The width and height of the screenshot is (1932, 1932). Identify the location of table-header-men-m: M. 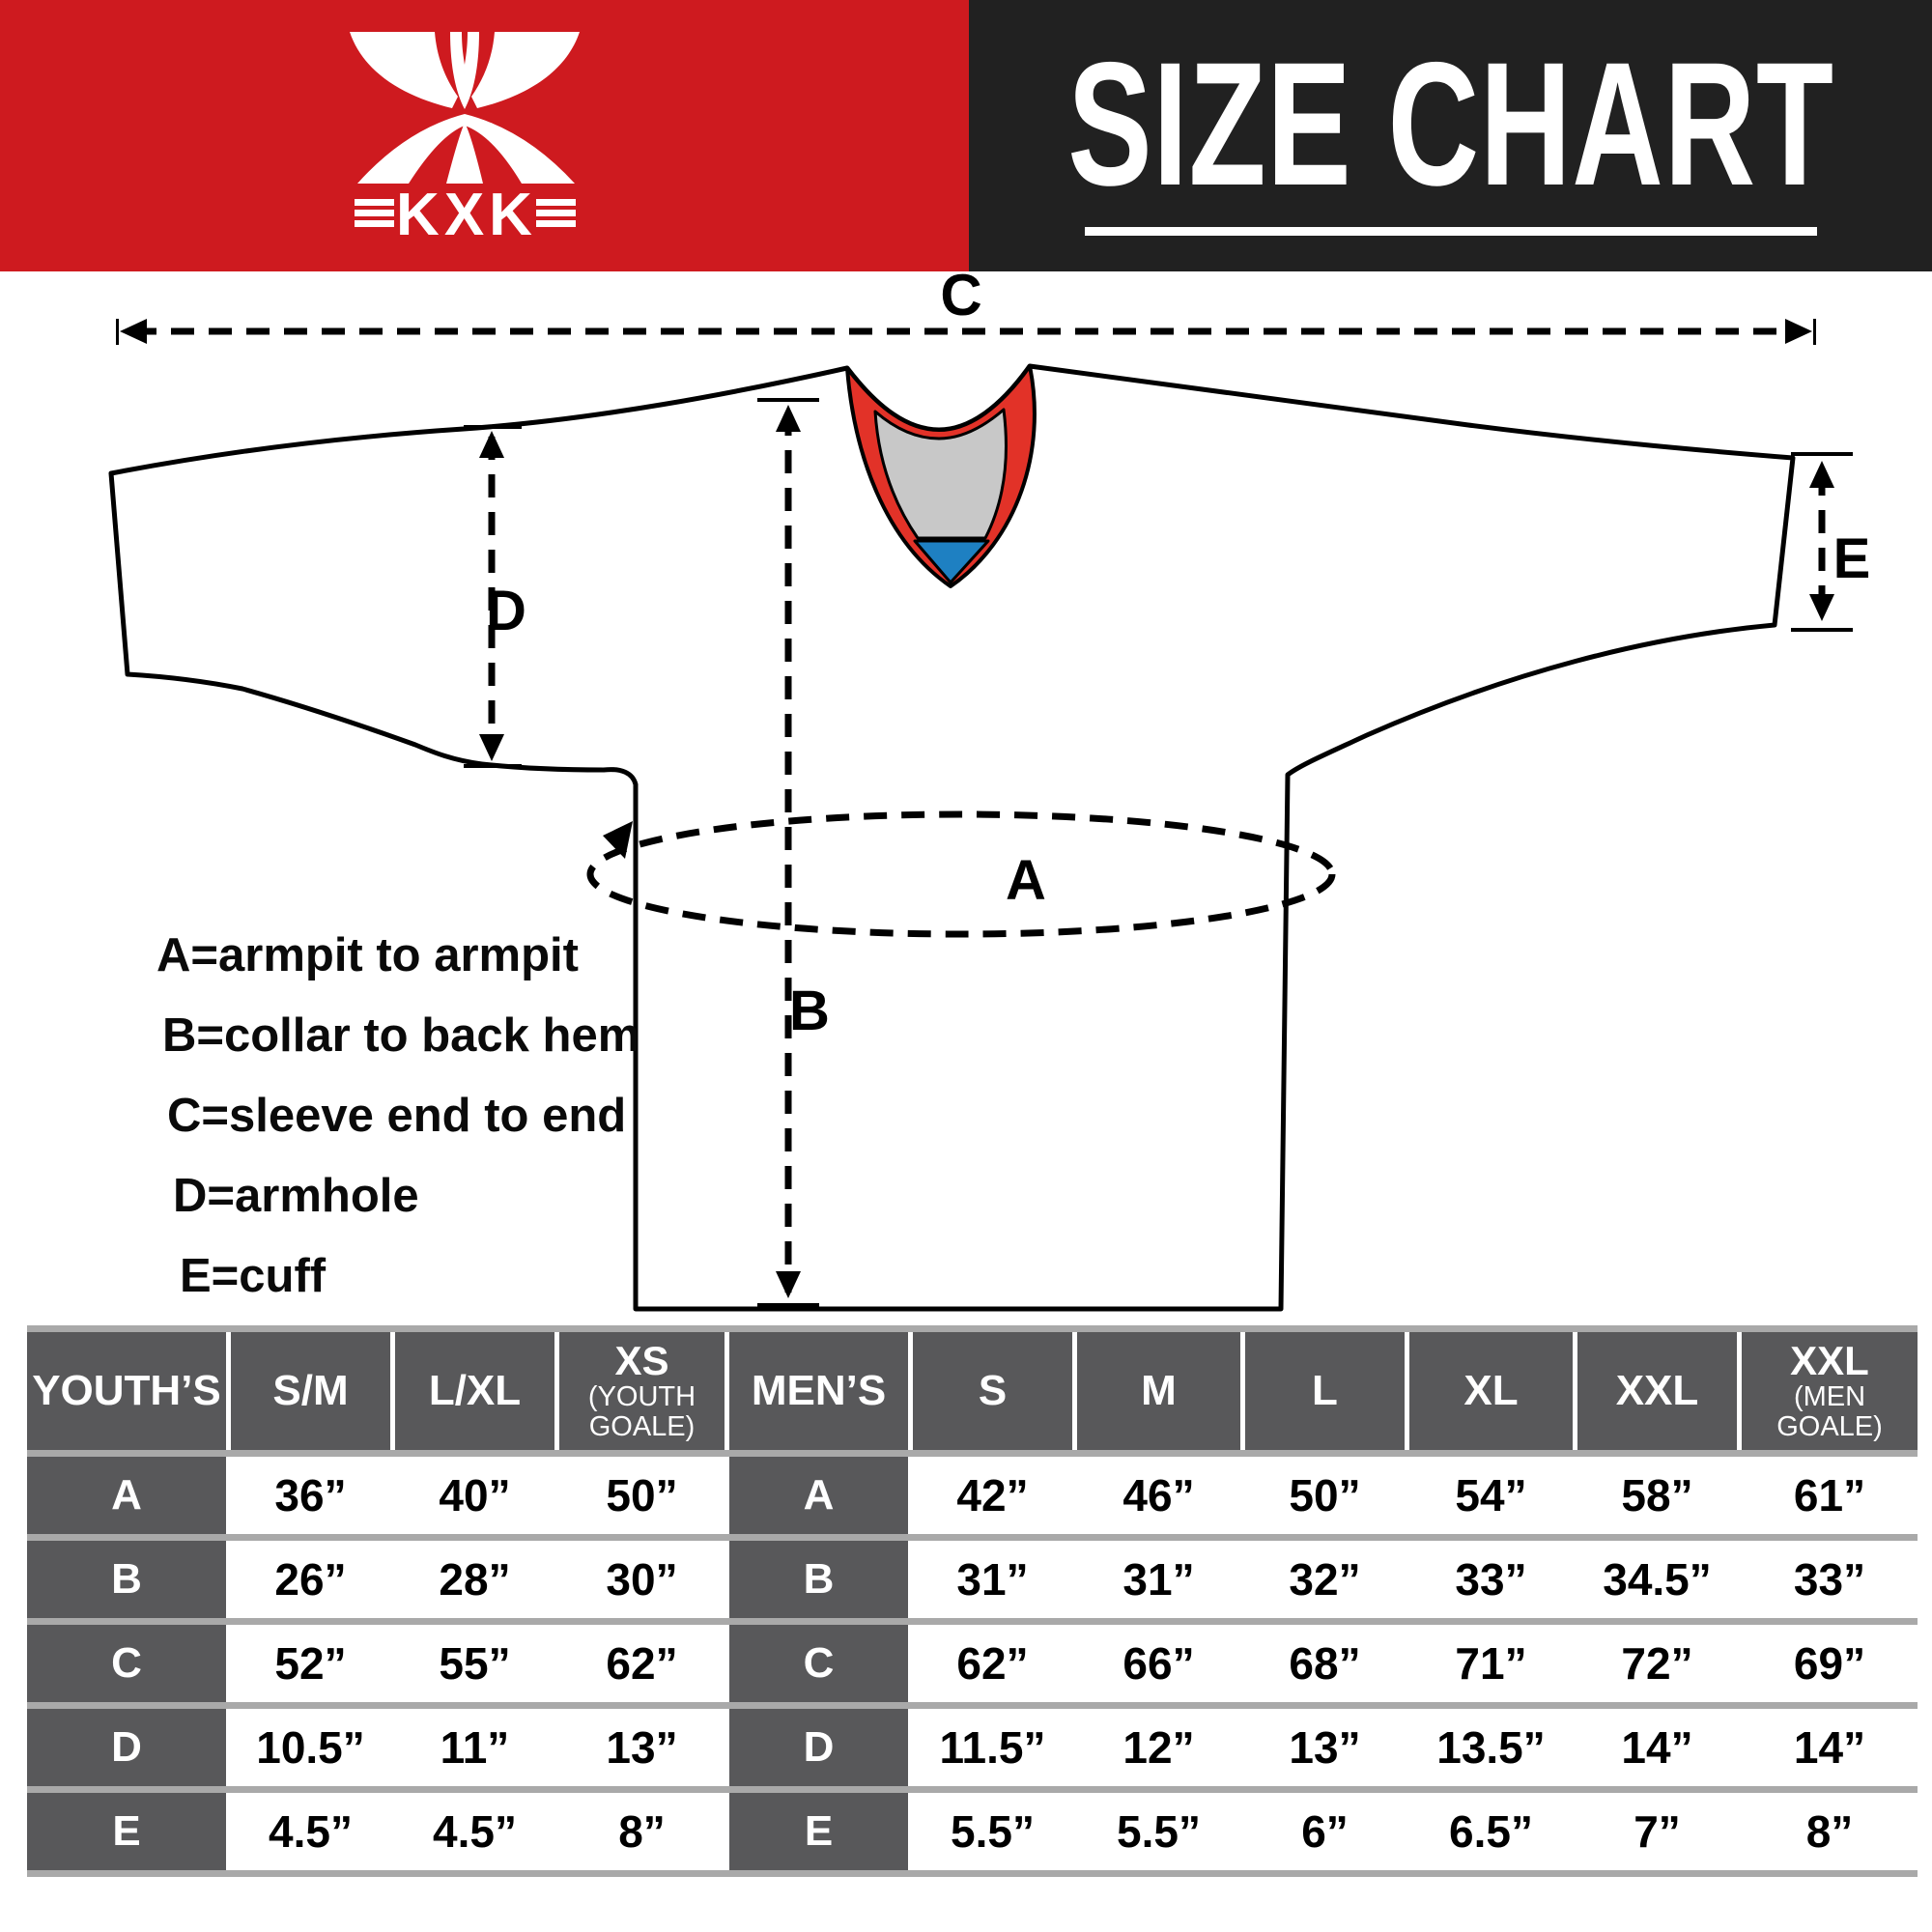
(1156, 1391).